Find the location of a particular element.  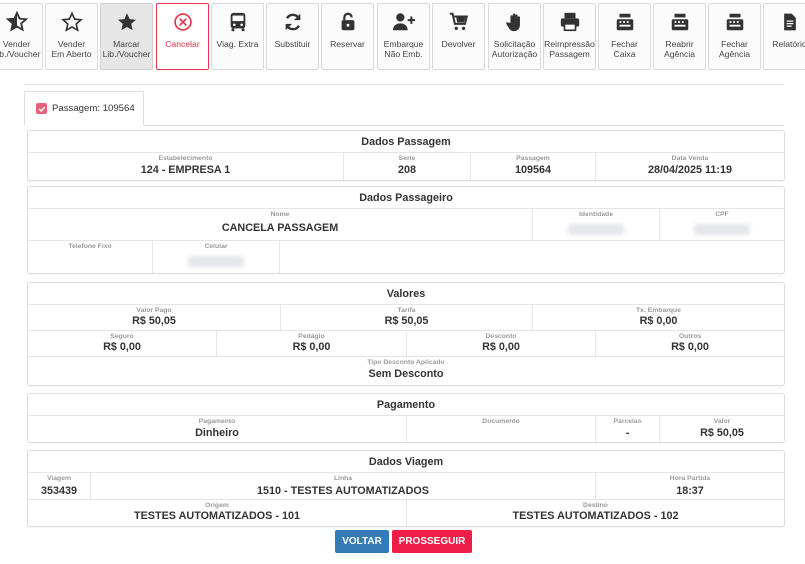

reimpressao-passagem-button: Reimpressão Passagem is located at coordinates (569, 36).